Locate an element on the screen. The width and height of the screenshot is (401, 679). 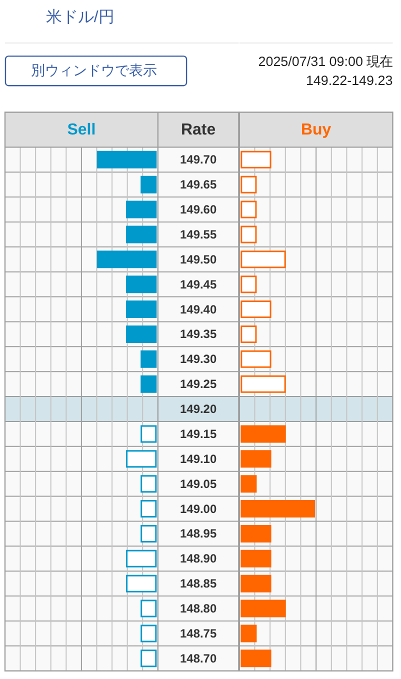
y-tick-label: 148.90 is located at coordinates (198, 559).